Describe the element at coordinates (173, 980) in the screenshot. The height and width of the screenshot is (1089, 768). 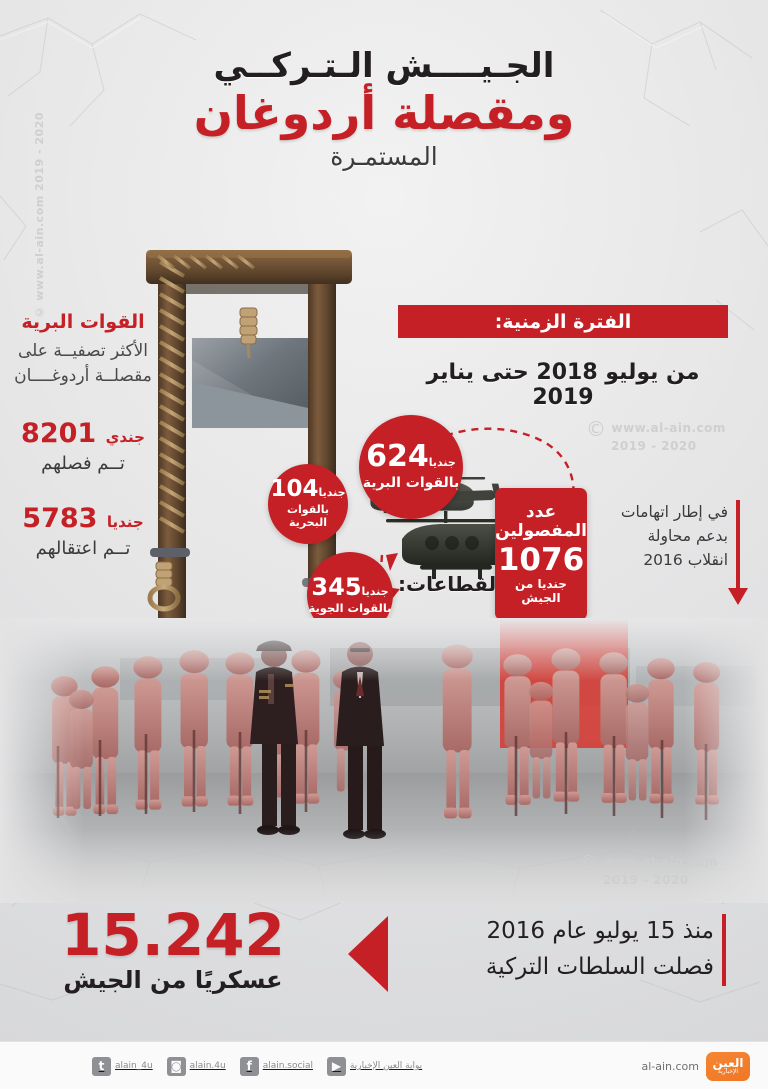
I see `summary-caption: عسكريًا من الجيش` at that location.